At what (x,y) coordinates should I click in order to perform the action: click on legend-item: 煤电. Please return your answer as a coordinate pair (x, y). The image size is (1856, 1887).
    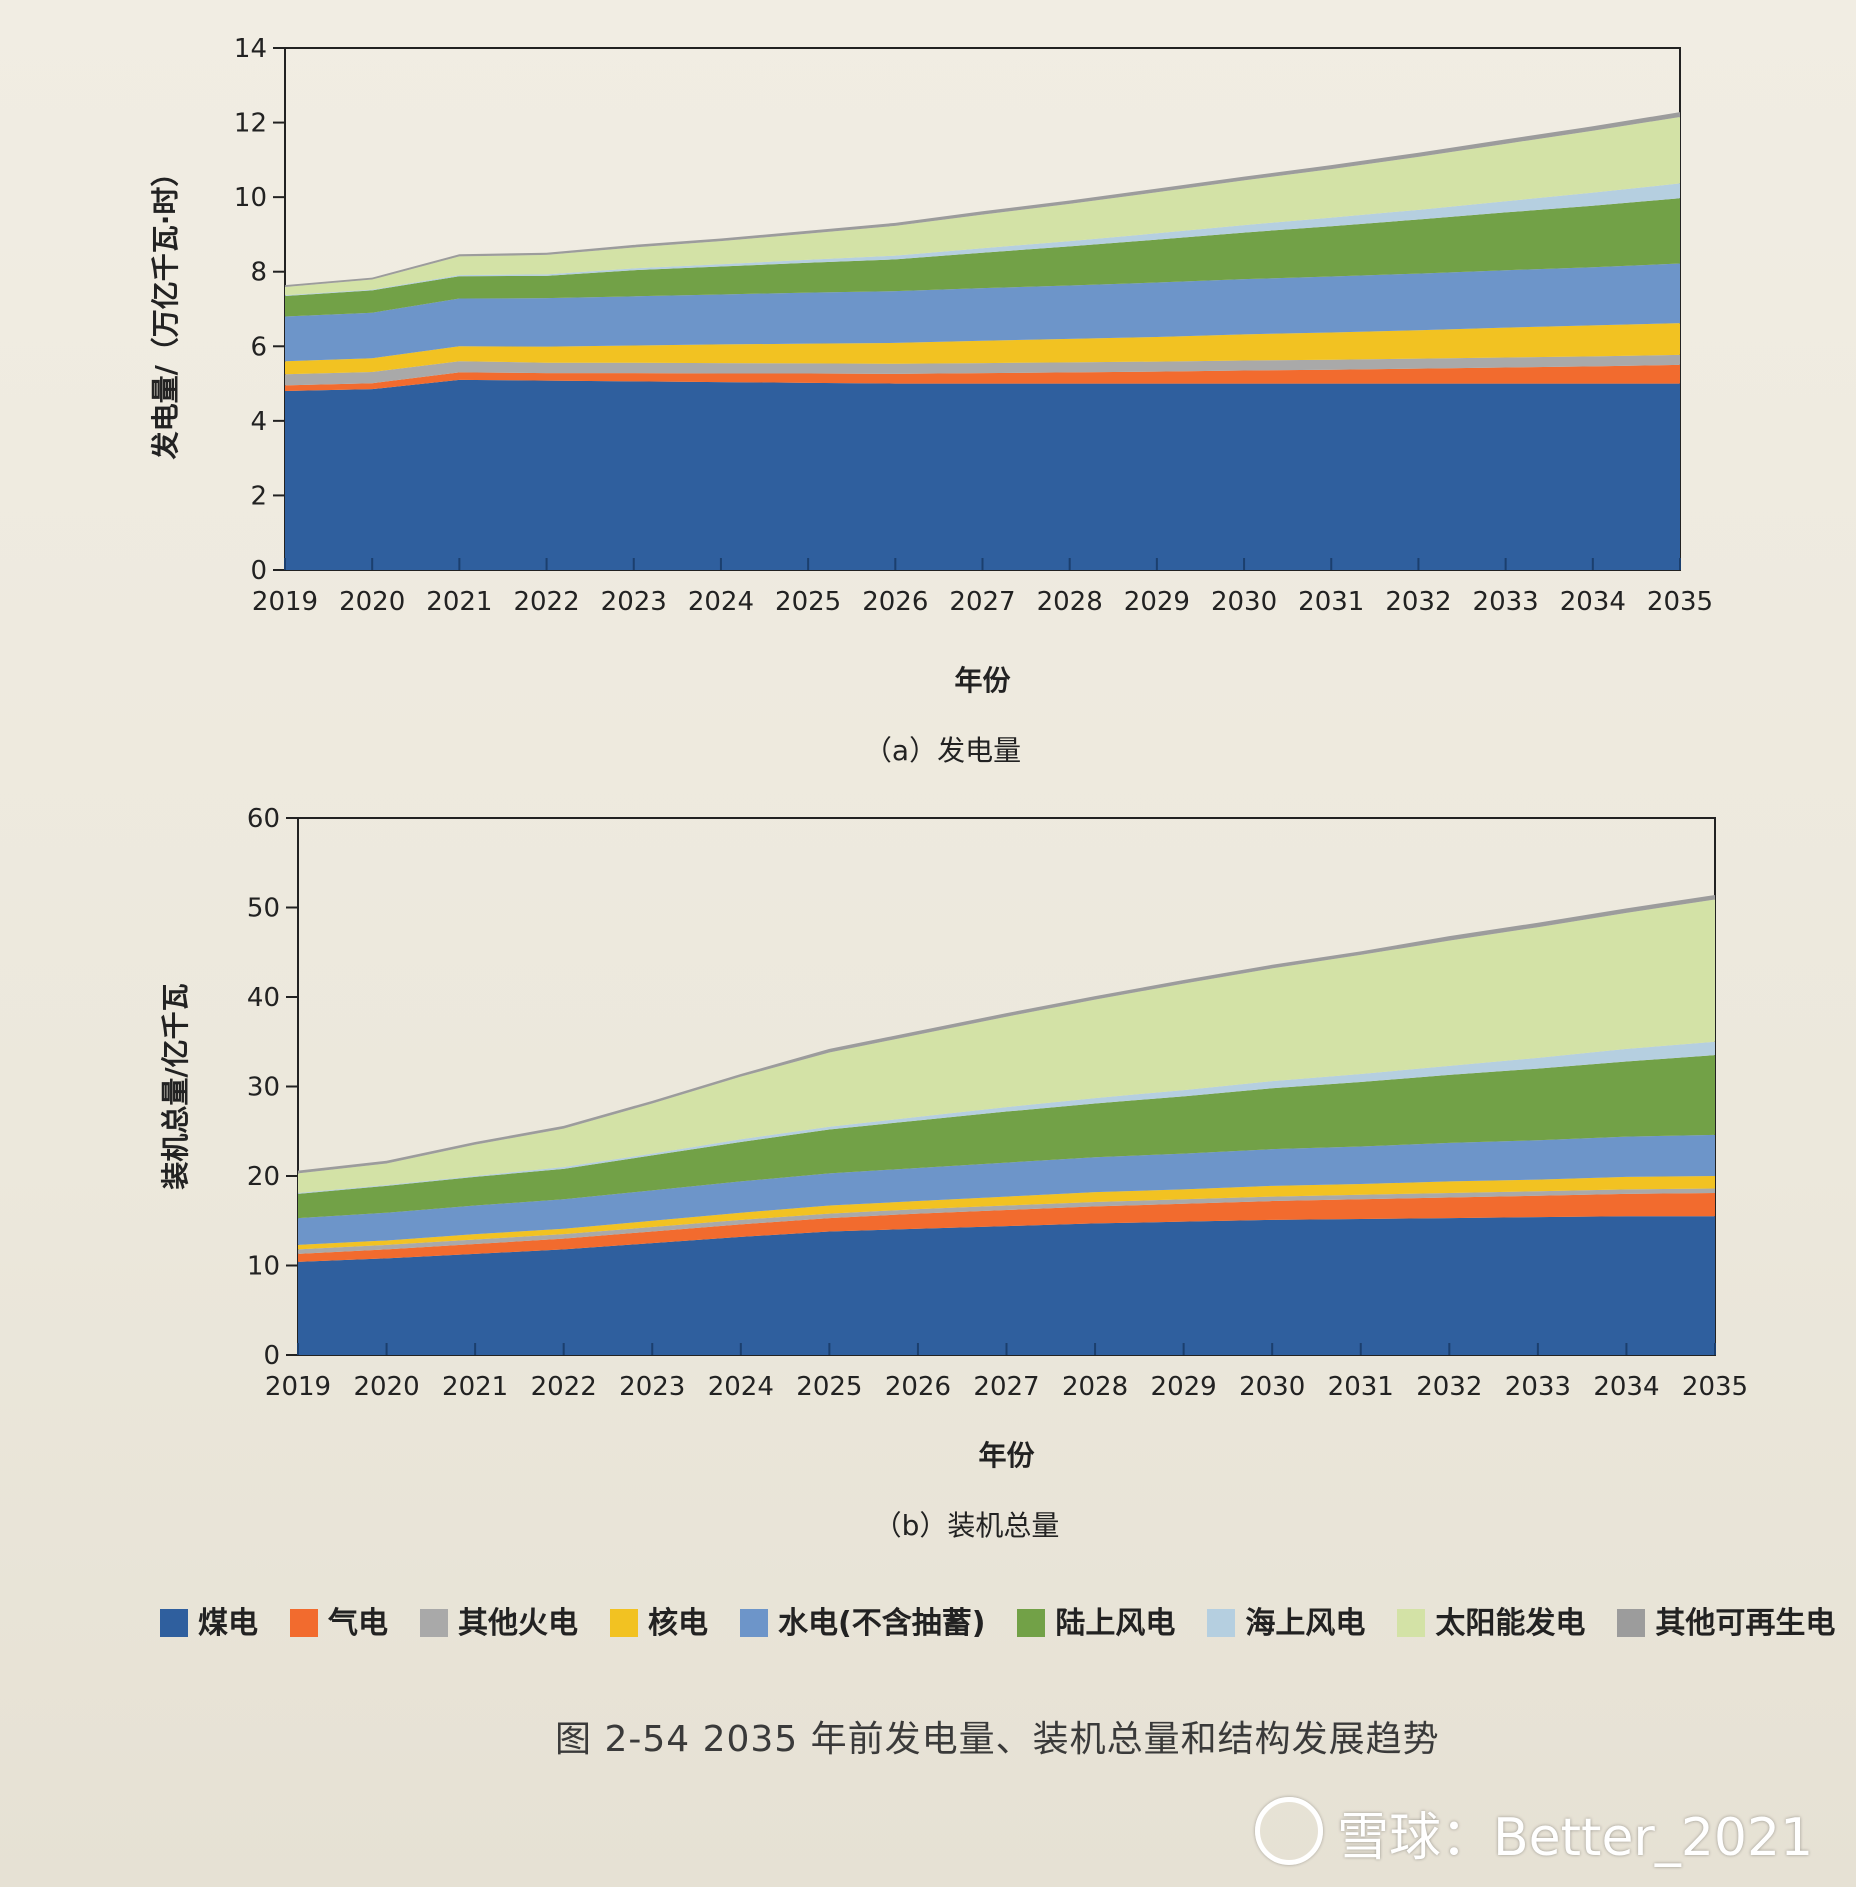
    Looking at the image, I should click on (209, 1620).